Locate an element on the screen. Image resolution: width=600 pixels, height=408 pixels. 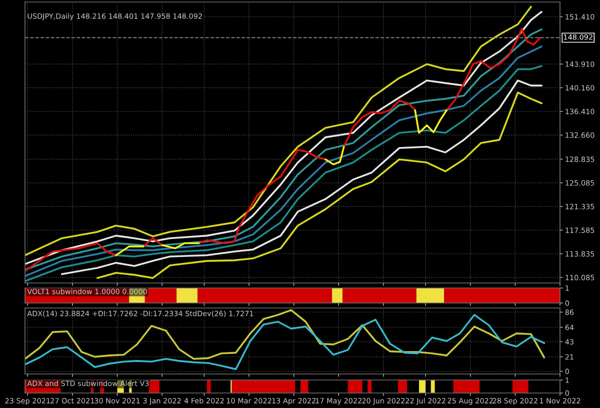
line-series is located at coordinates (285, 334).